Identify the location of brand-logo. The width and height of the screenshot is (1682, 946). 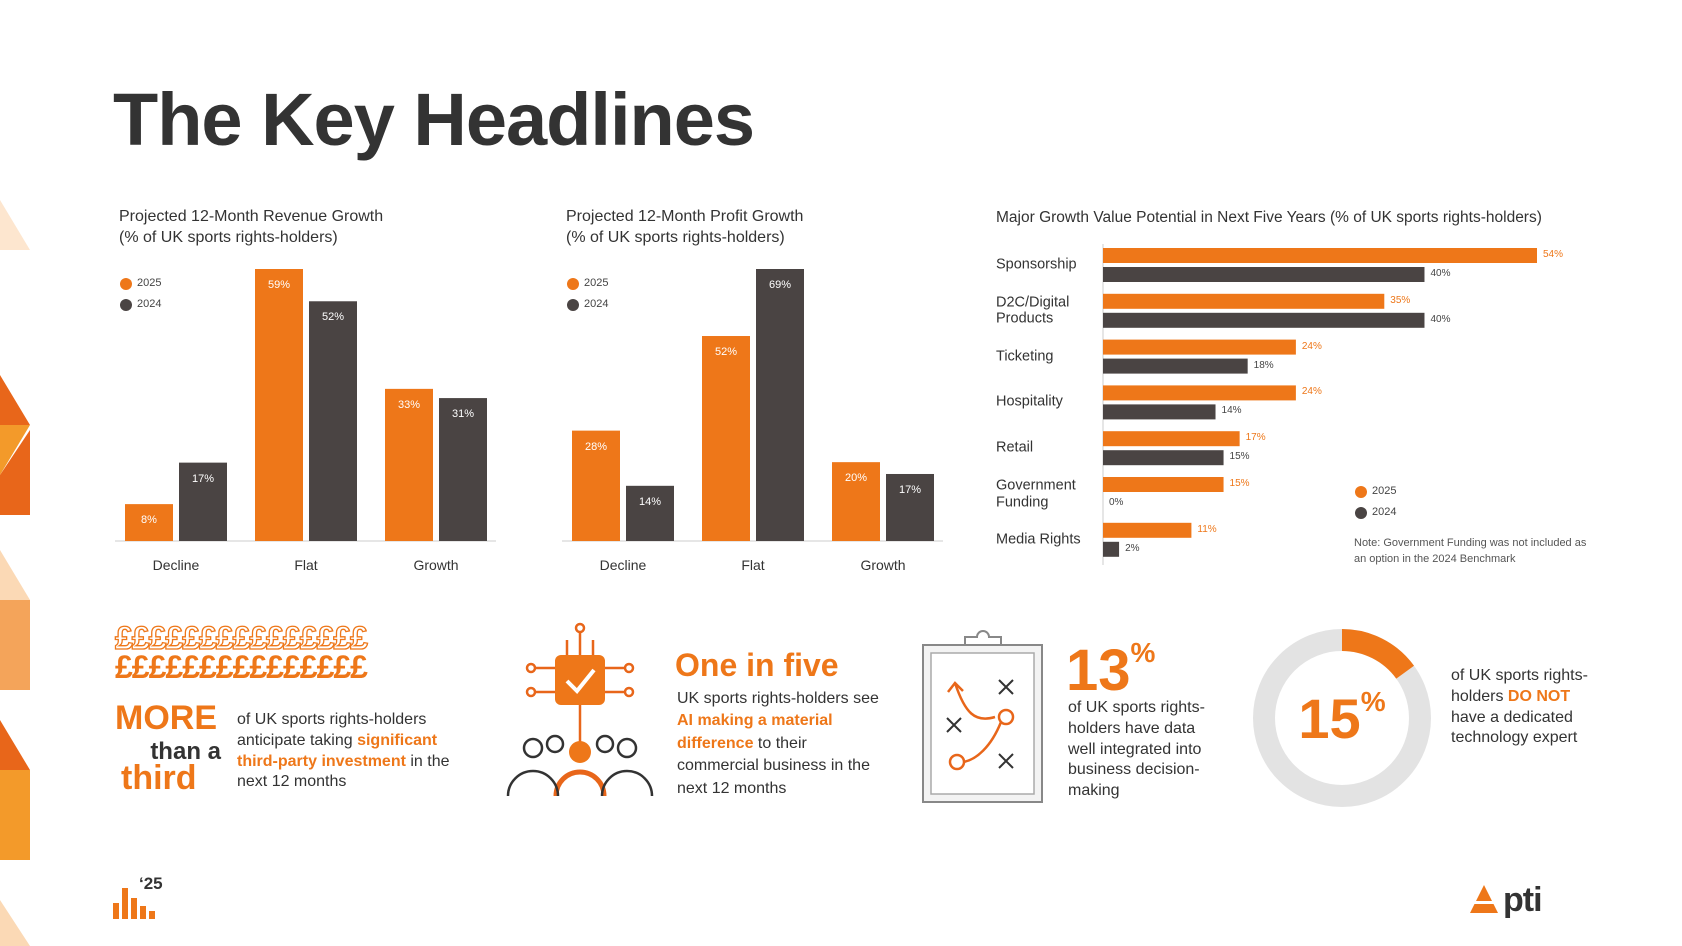
(1485, 899).